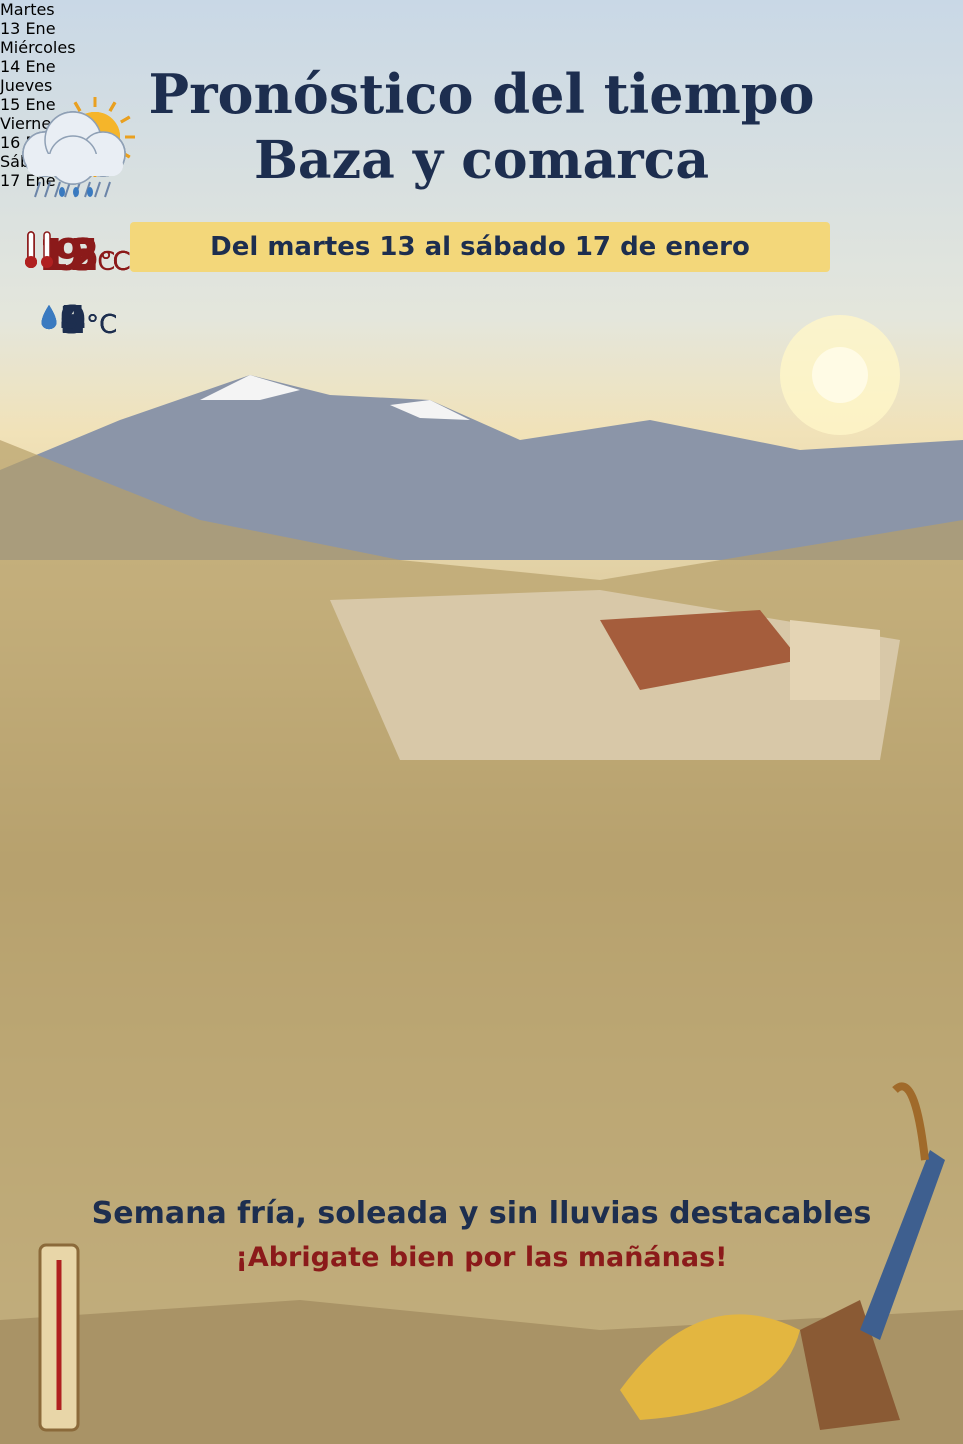 The width and height of the screenshot is (963, 1444). I want to click on day-name: Martes, so click(27, 9).